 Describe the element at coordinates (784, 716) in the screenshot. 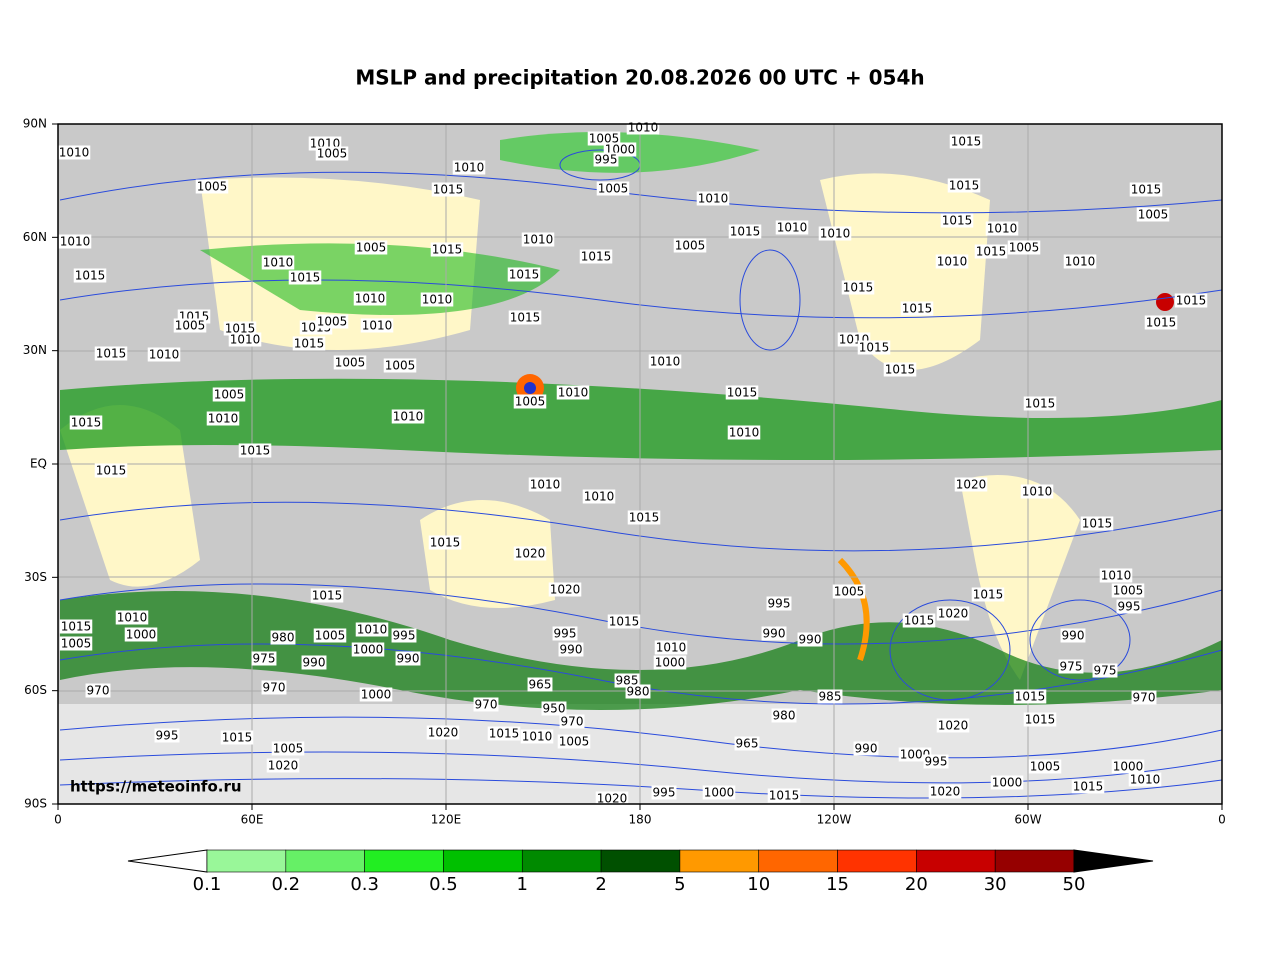

I see `isobar-label: 980` at that location.